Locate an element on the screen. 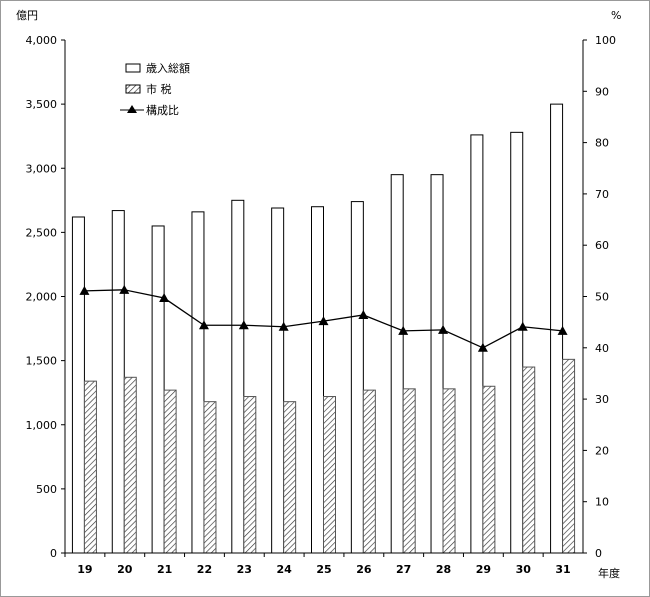  x-axis-label: 年度 is located at coordinates (609, 573).